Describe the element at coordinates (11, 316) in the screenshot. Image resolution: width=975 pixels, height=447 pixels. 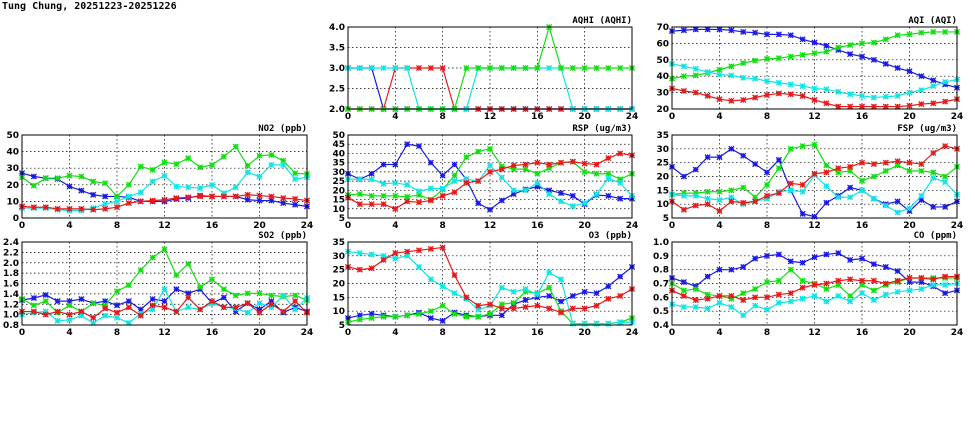
I see `y-tick-label: 1.0` at that location.